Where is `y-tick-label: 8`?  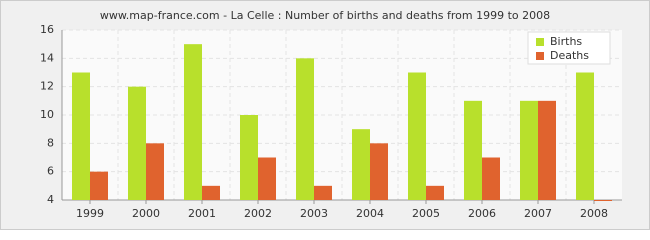 y-tick-label: 8 is located at coordinates (50, 142).